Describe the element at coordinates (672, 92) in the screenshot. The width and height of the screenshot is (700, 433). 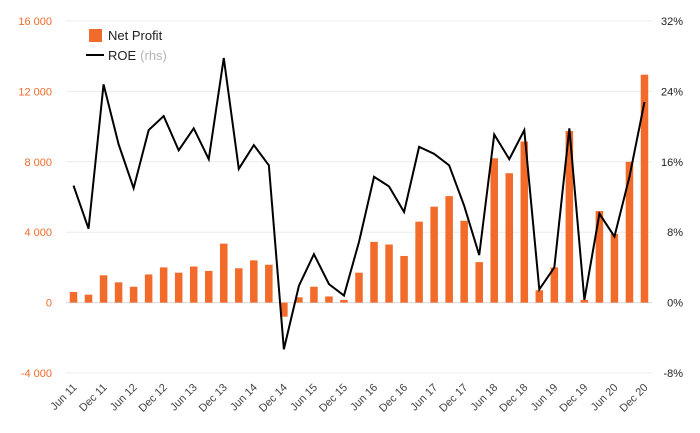
I see `right-tick-label: 24%` at that location.